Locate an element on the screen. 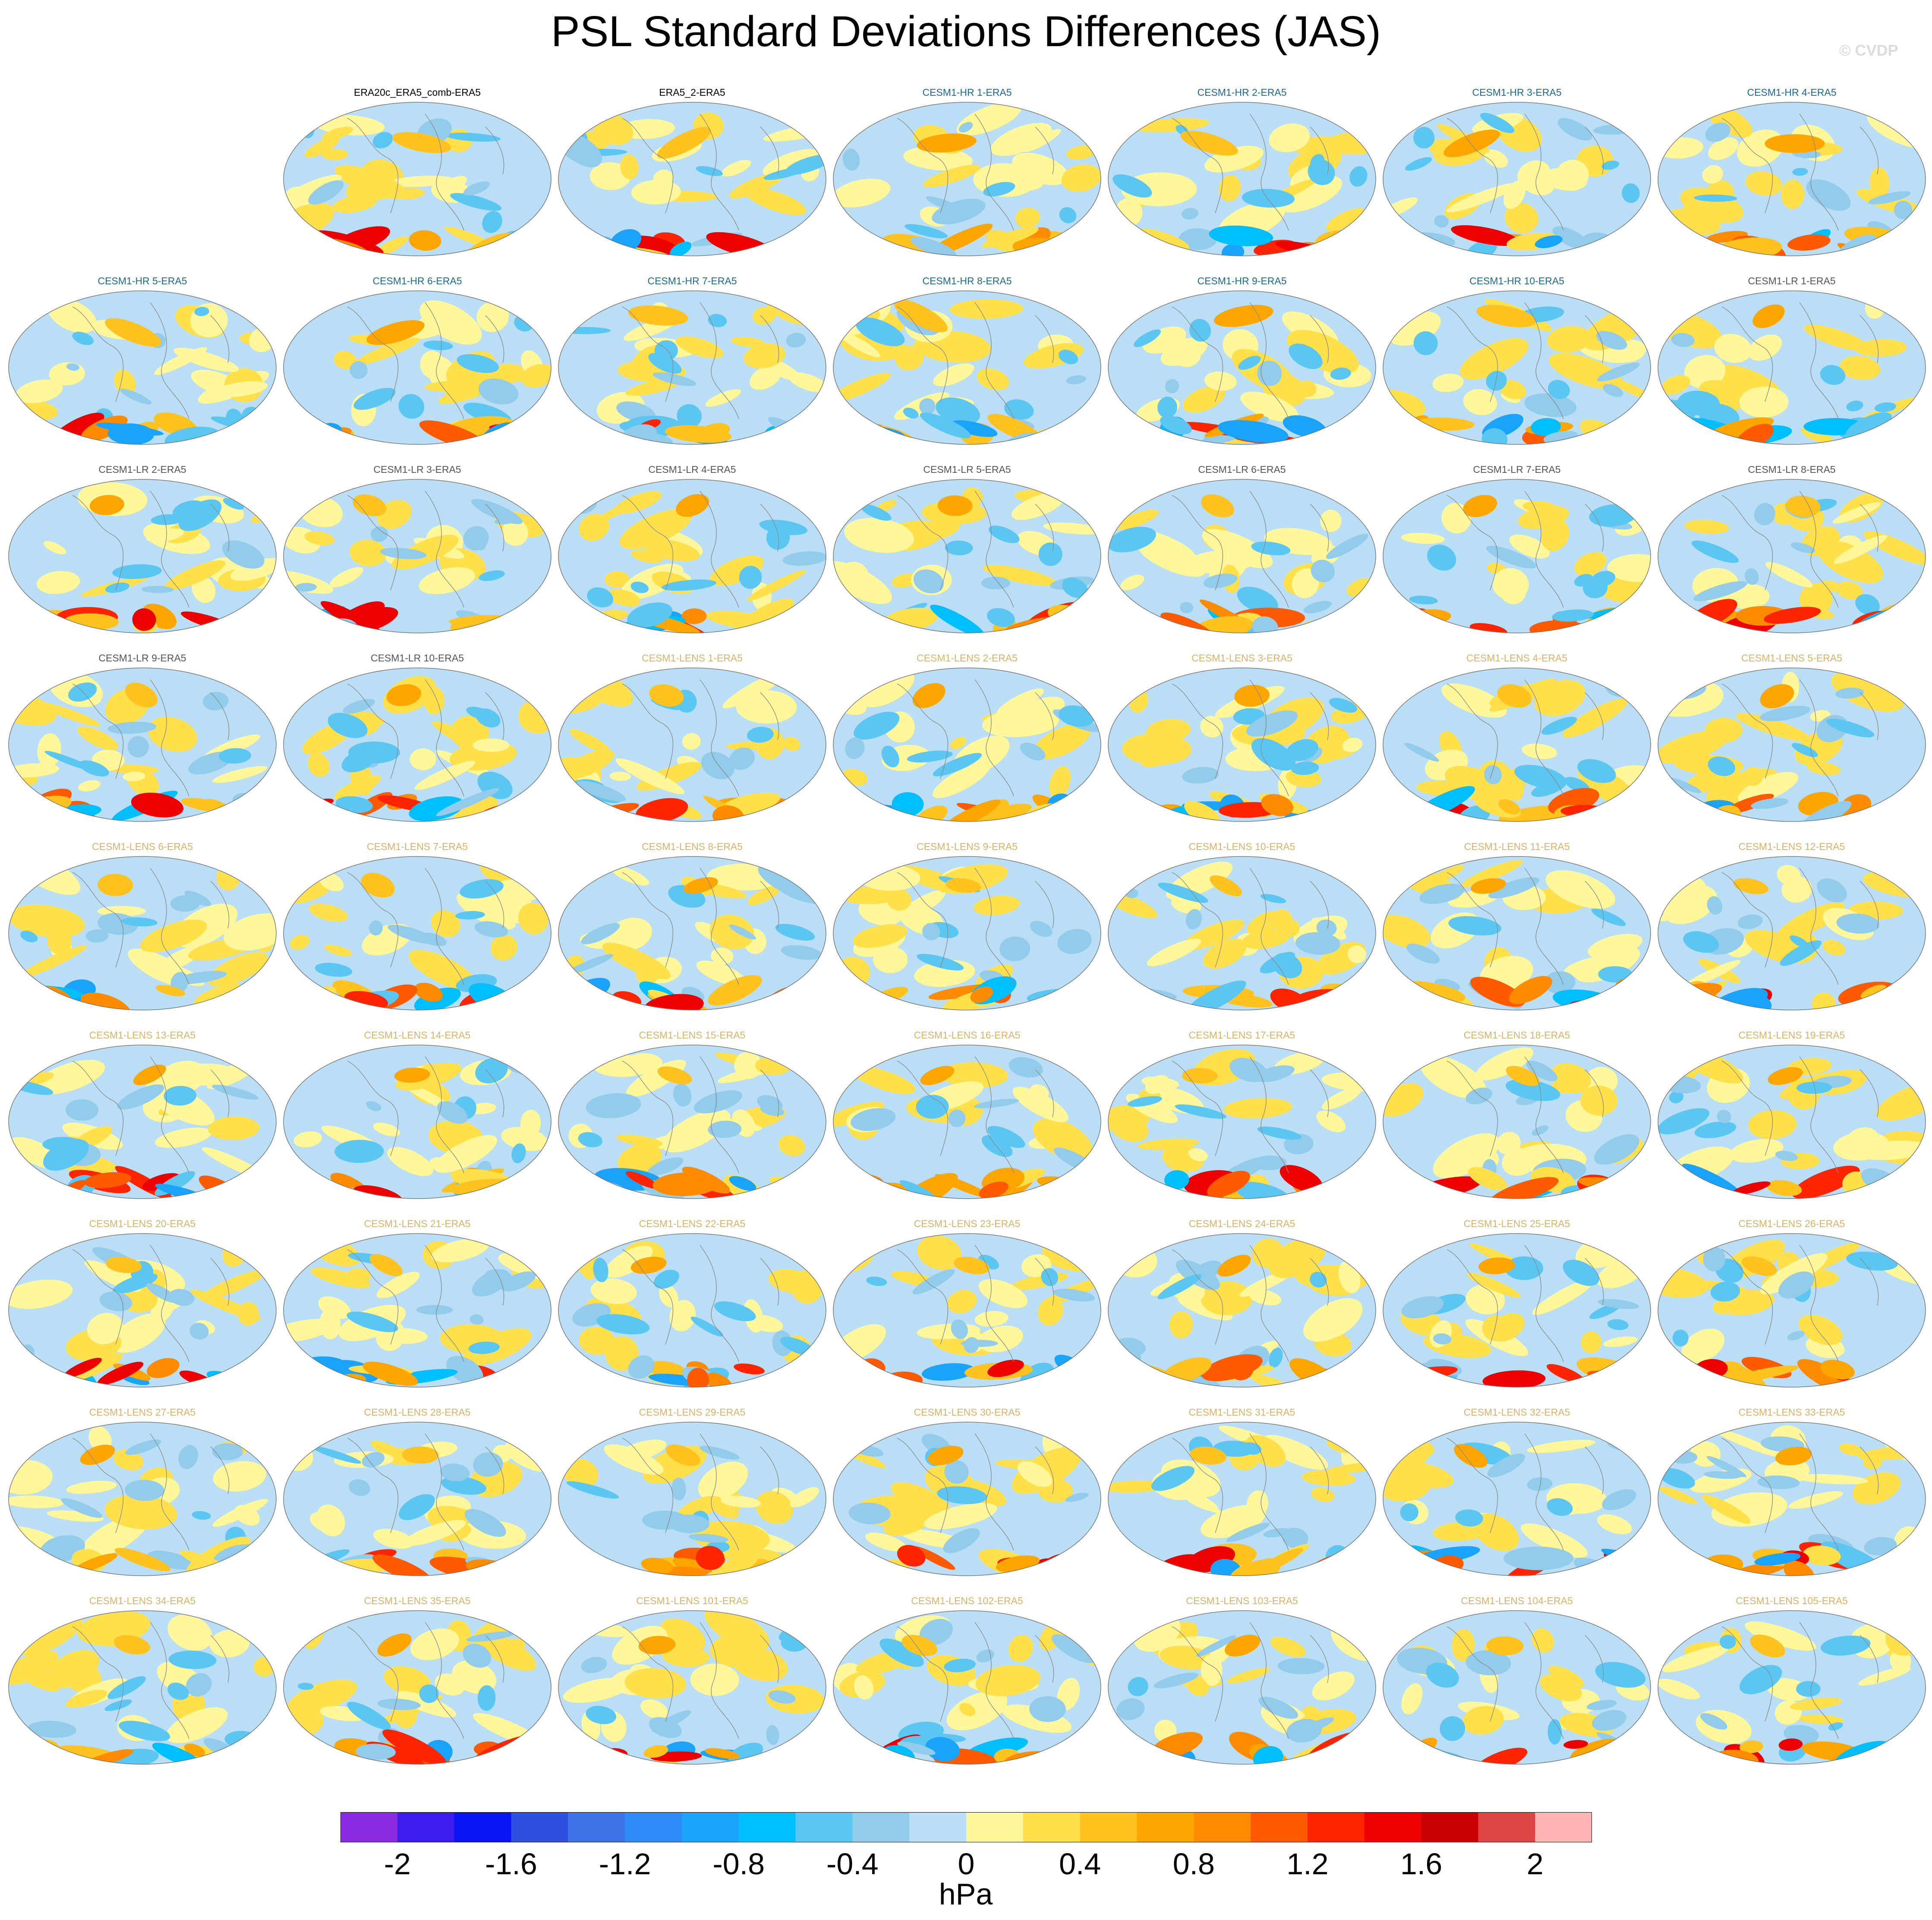 Image resolution: width=1932 pixels, height=1920 pixels. map-panel: CESM1-LENS 15-ERA5 is located at coordinates (692, 1115).